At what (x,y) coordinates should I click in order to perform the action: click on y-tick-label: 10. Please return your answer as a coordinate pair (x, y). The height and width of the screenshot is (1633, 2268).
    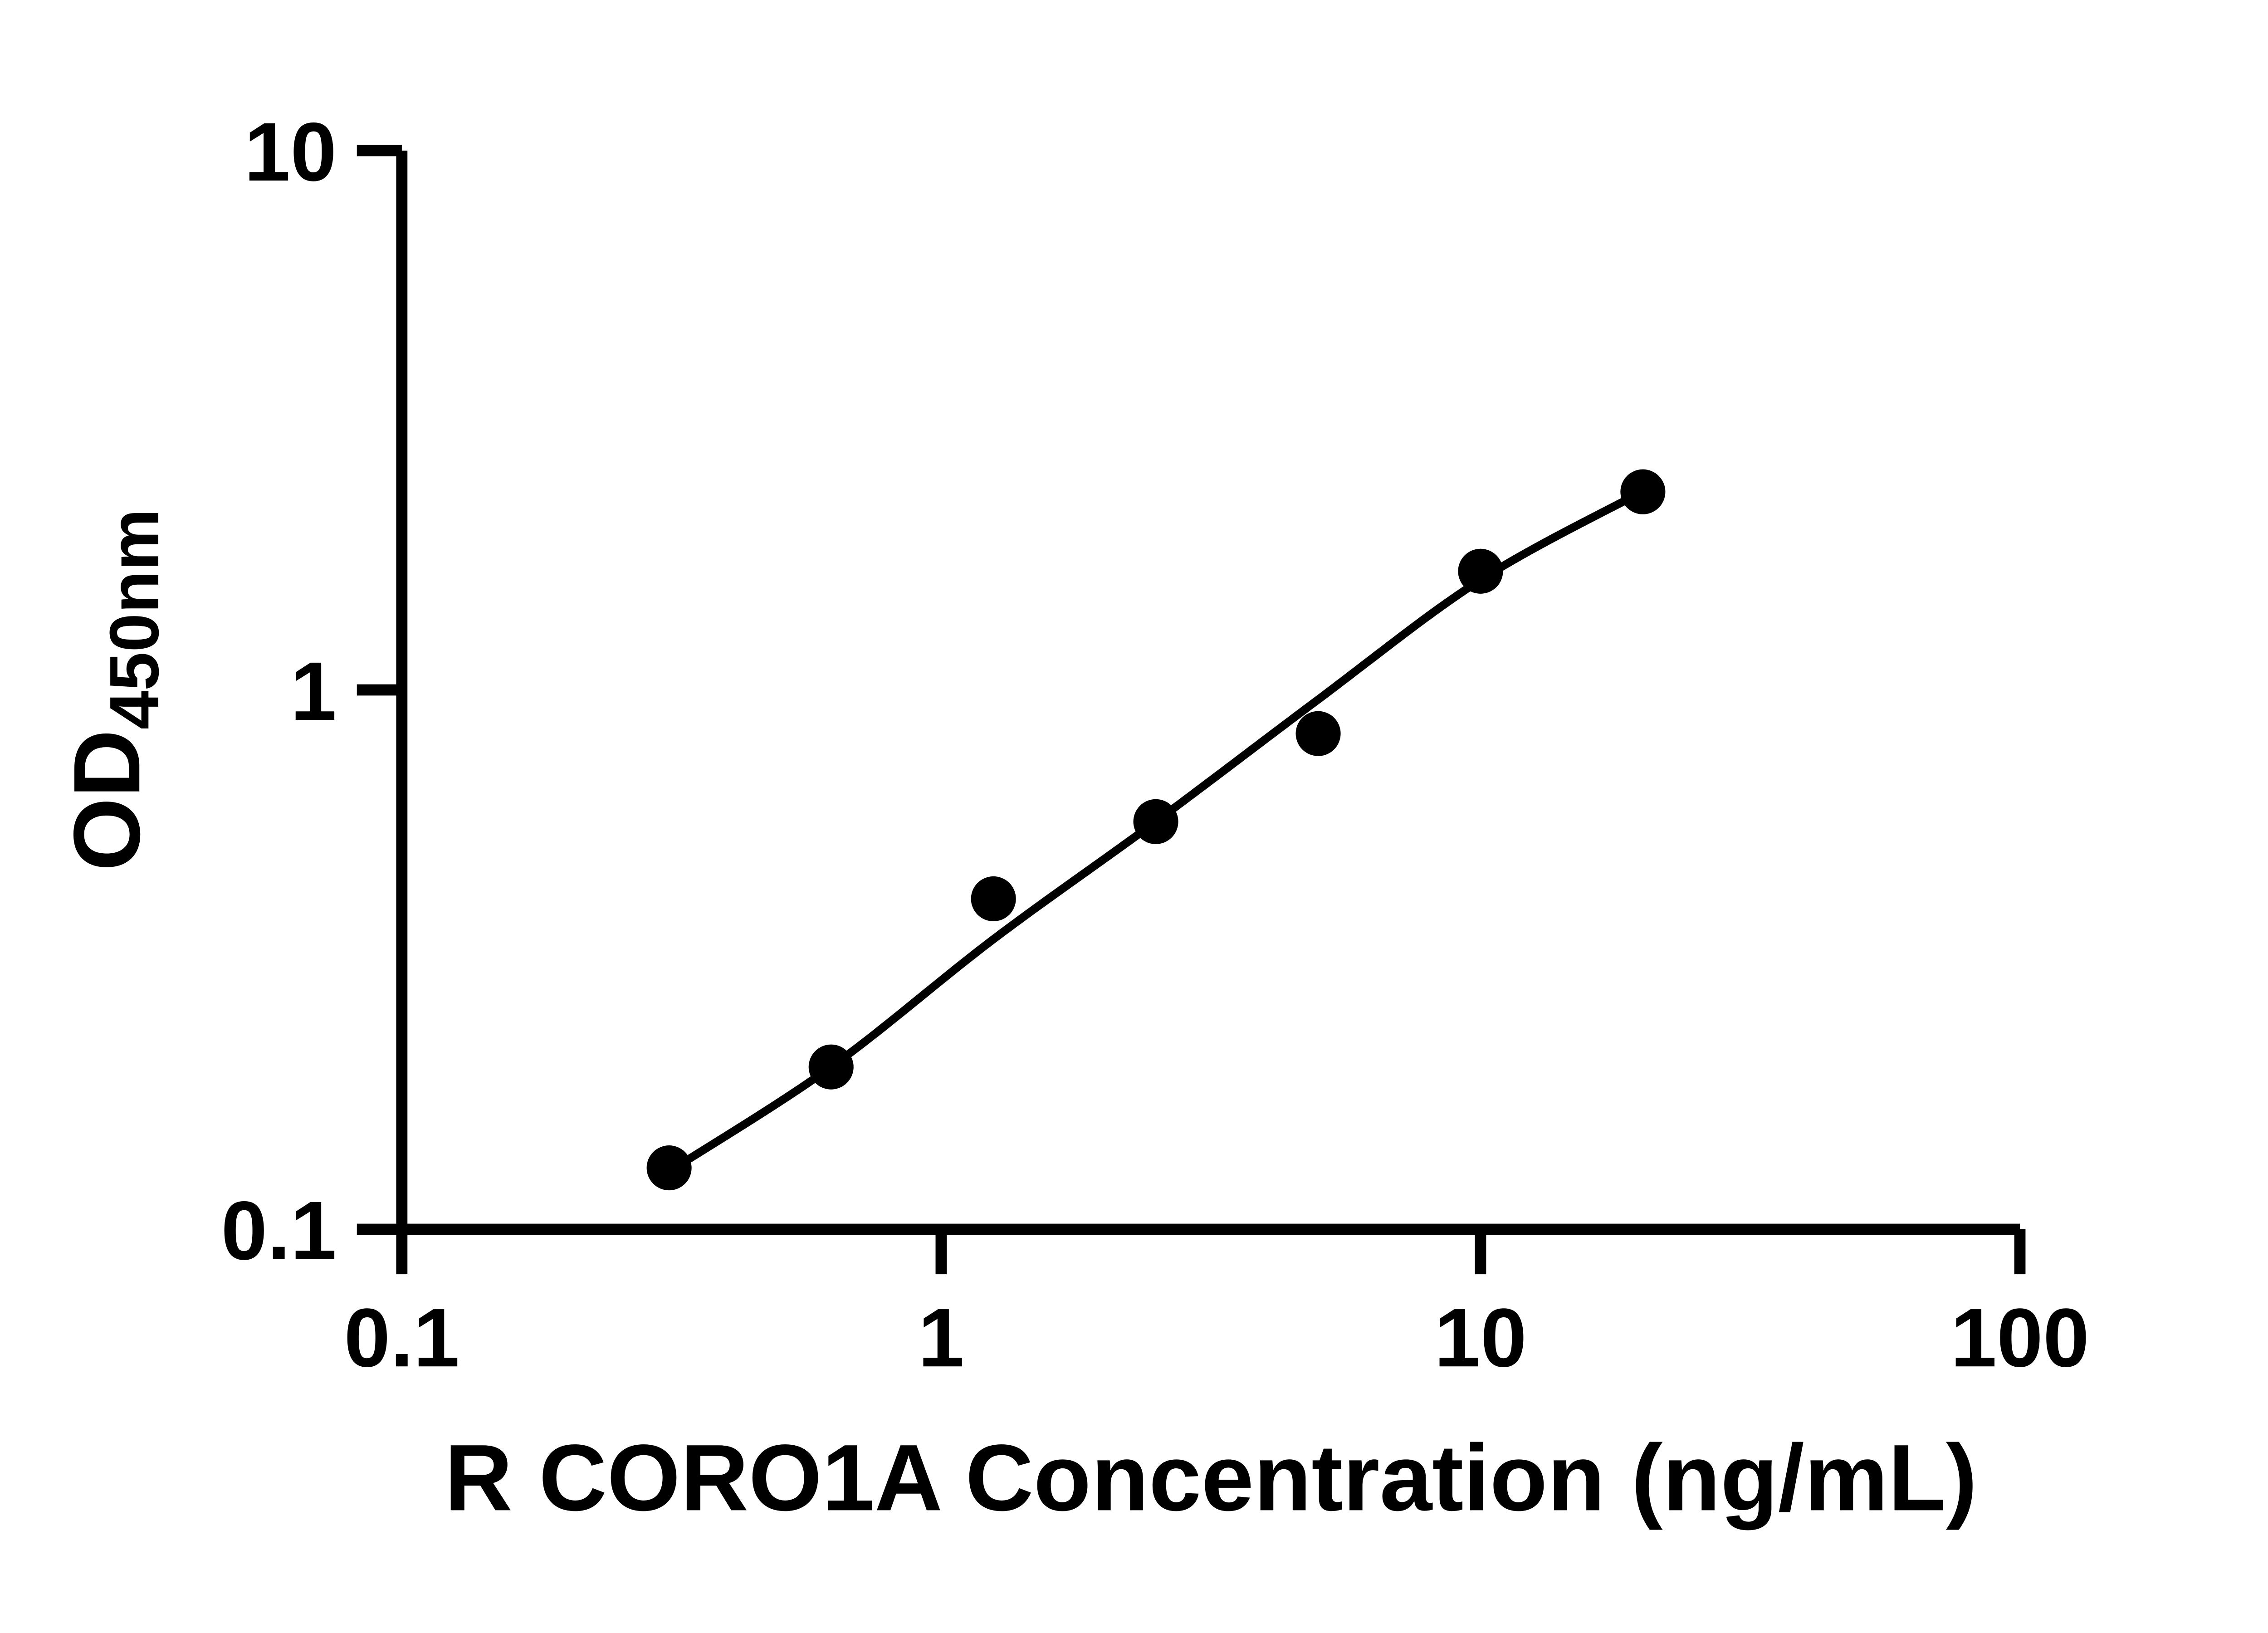
    Looking at the image, I should click on (291, 151).